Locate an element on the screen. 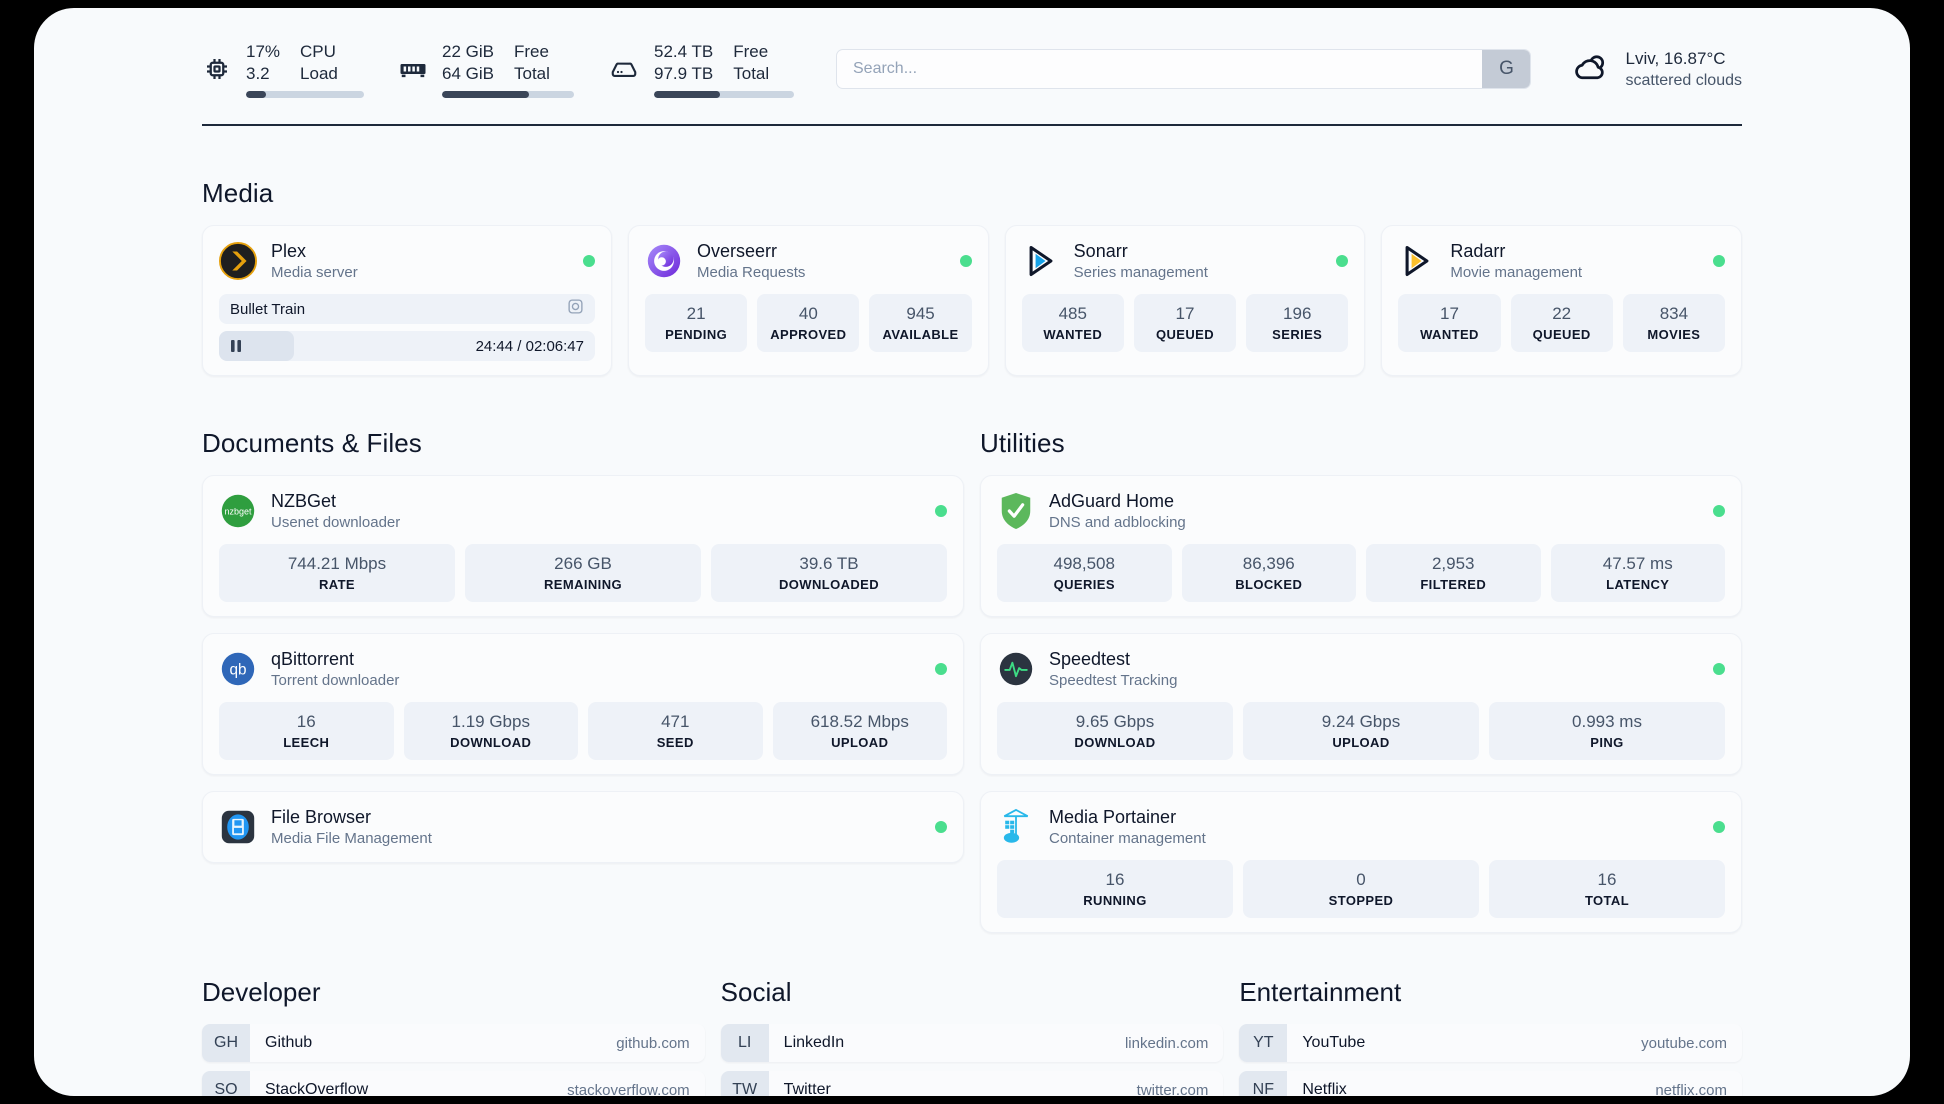 This screenshot has width=1944, height=1104. svg-text: nzbget is located at coordinates (238, 512).